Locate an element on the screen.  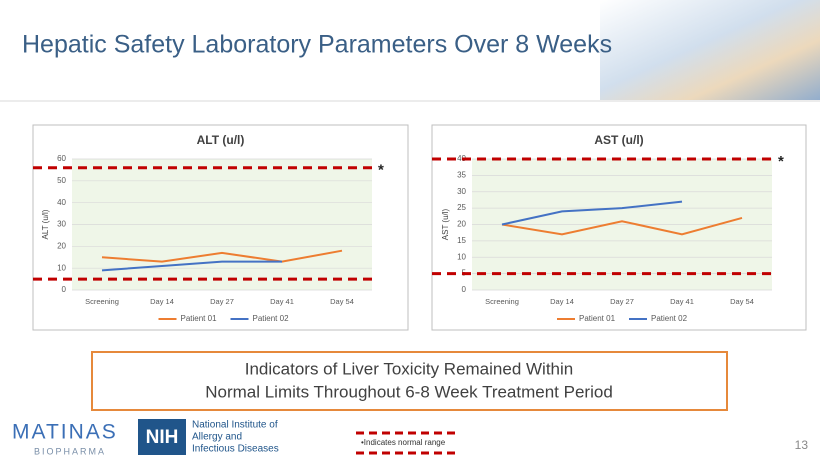
y-tick-label: 25 is located at coordinates (461, 207).